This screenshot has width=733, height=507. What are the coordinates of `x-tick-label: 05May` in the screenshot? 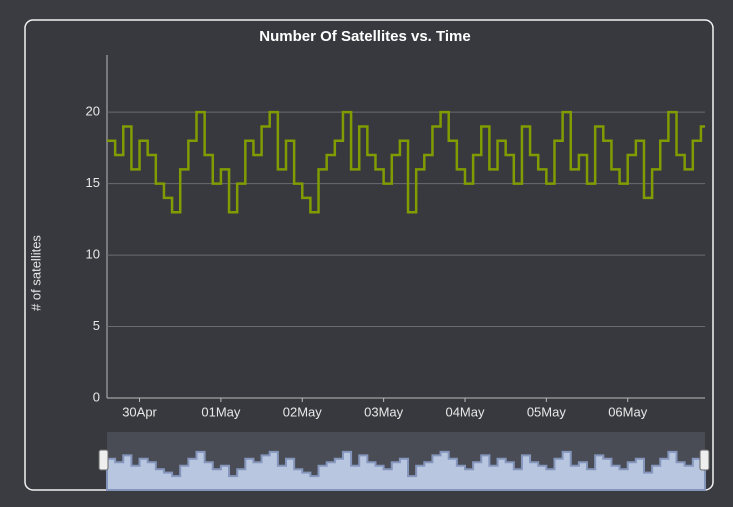 It's located at (547, 411).